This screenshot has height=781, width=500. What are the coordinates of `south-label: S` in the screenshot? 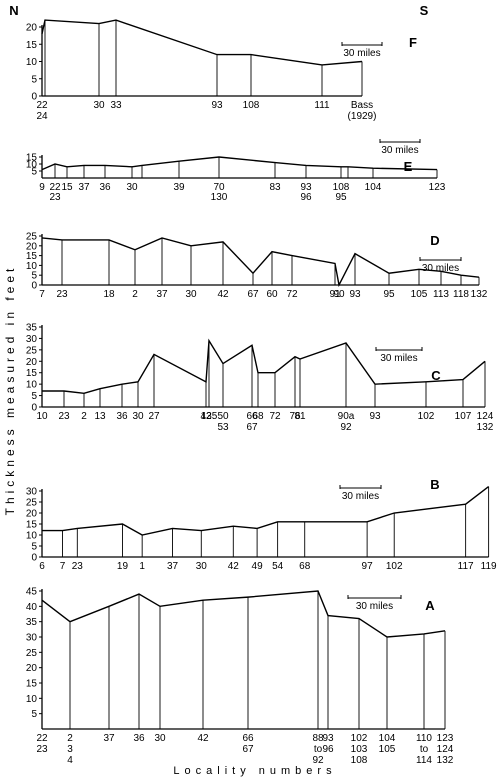 It's located at (424, 10).